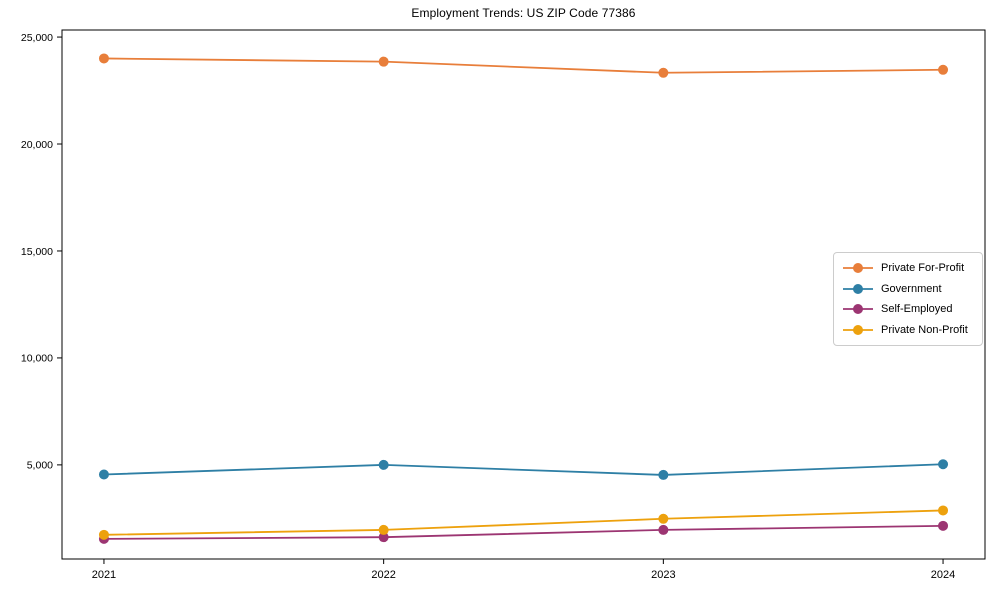 This screenshot has width=1000, height=600. Describe the element at coordinates (943, 575) in the screenshot. I see `x-tick-label: 2024` at that location.